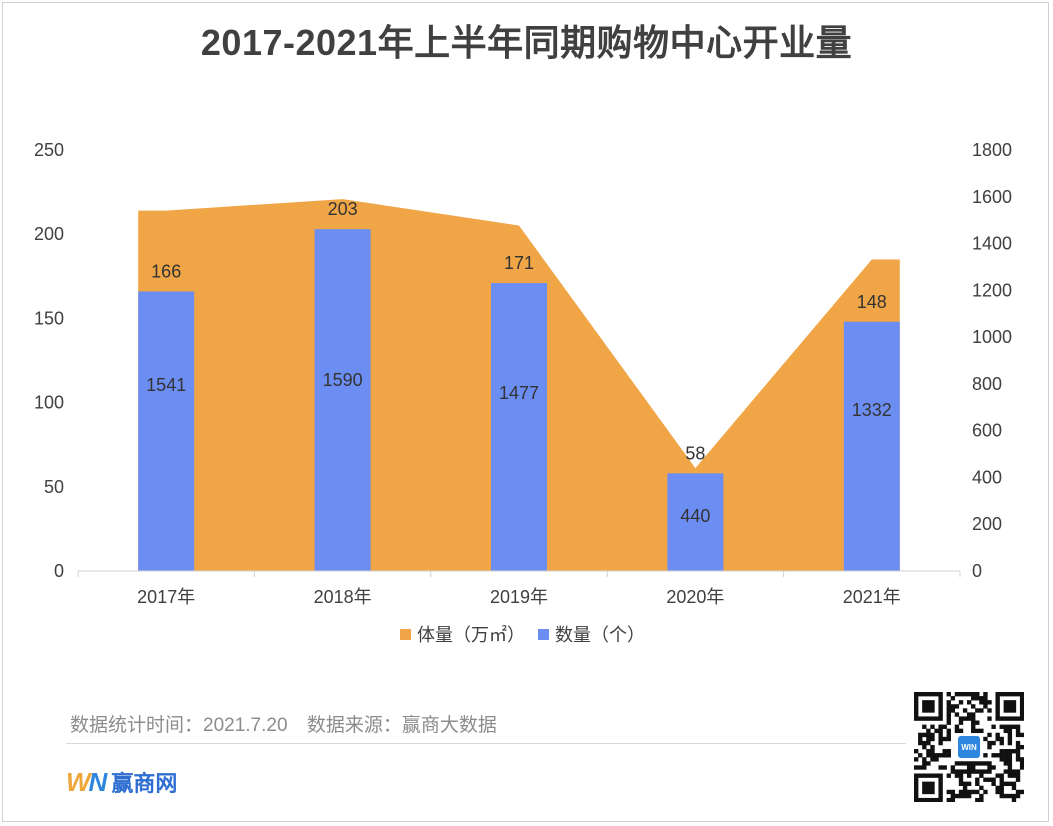 This screenshot has width=1053, height=826. Describe the element at coordinates (78, 781) in the screenshot. I see `logo-mark-w: W` at that location.